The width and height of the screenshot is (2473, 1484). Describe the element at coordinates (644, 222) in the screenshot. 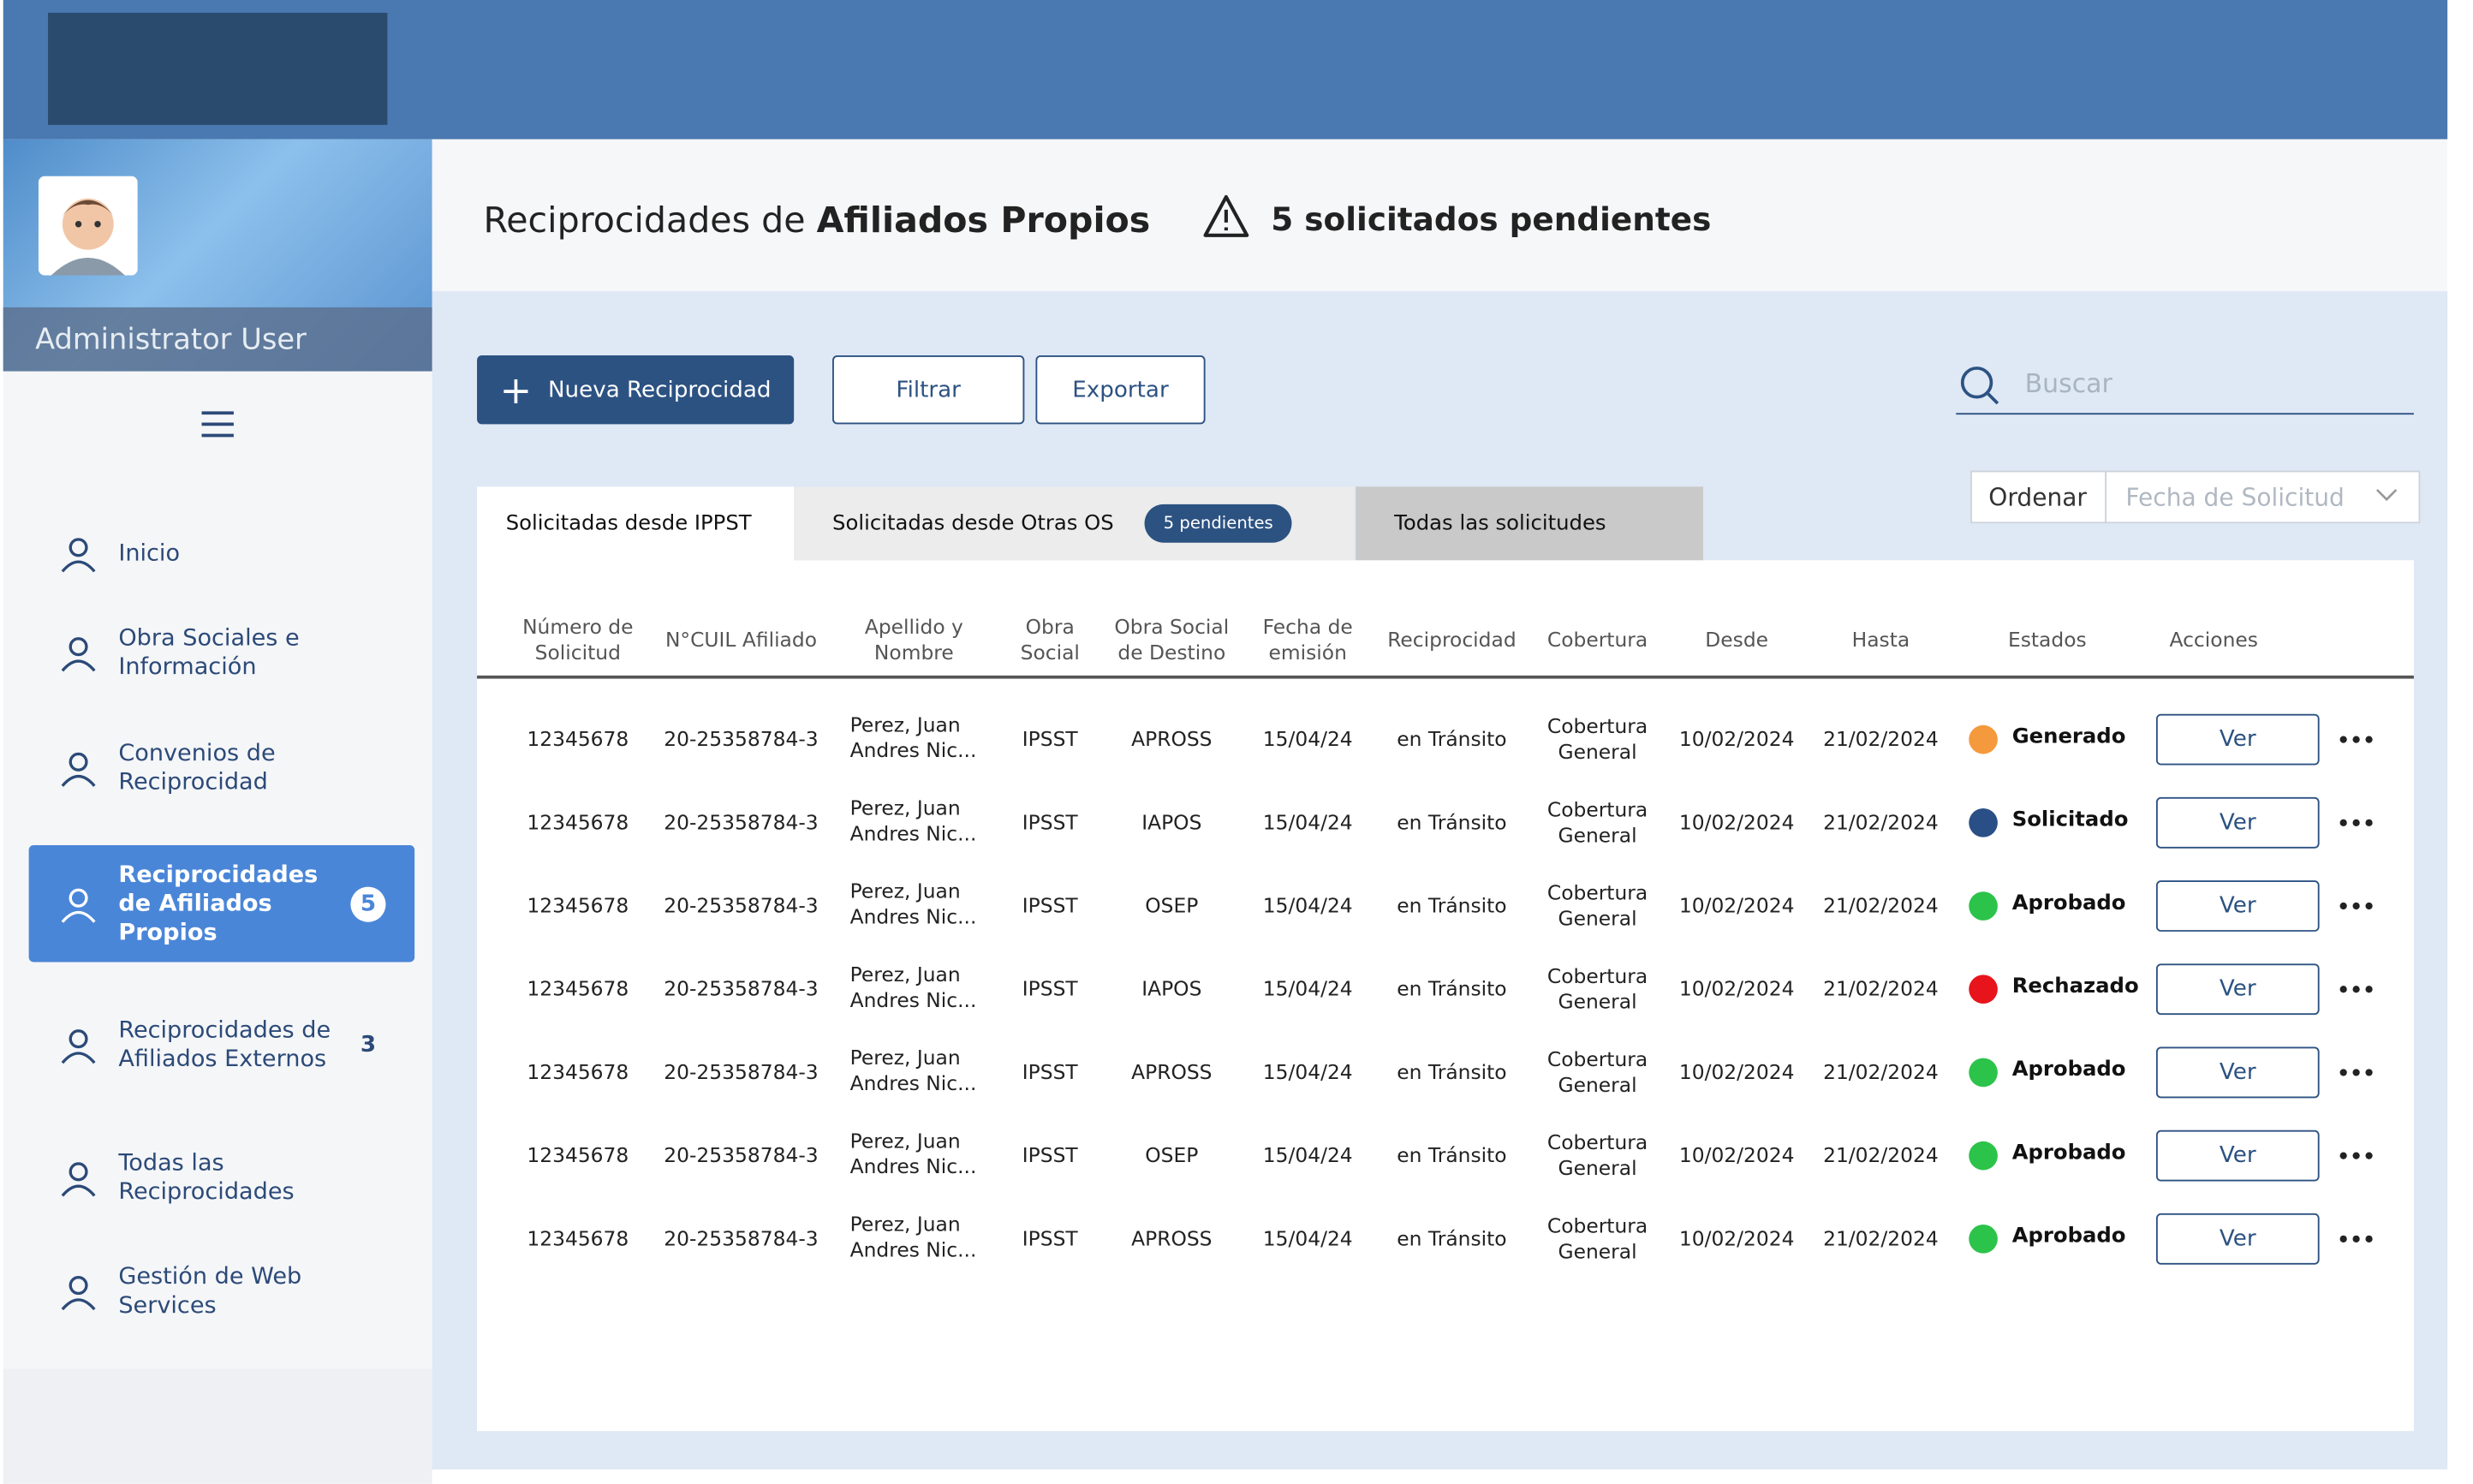

I see `title-prefix: Reciprocidades de` at that location.